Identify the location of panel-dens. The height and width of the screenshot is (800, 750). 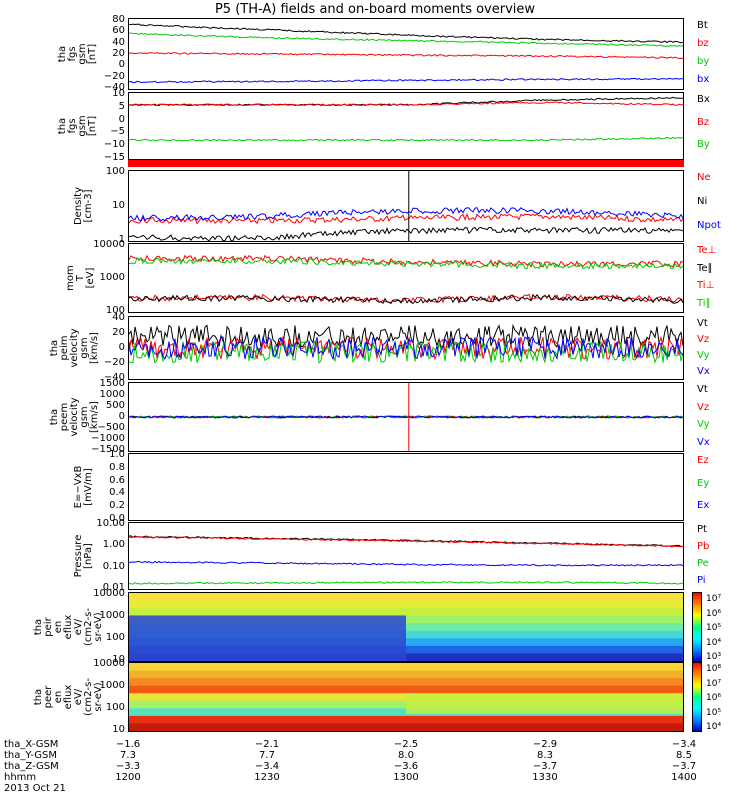
(406, 206).